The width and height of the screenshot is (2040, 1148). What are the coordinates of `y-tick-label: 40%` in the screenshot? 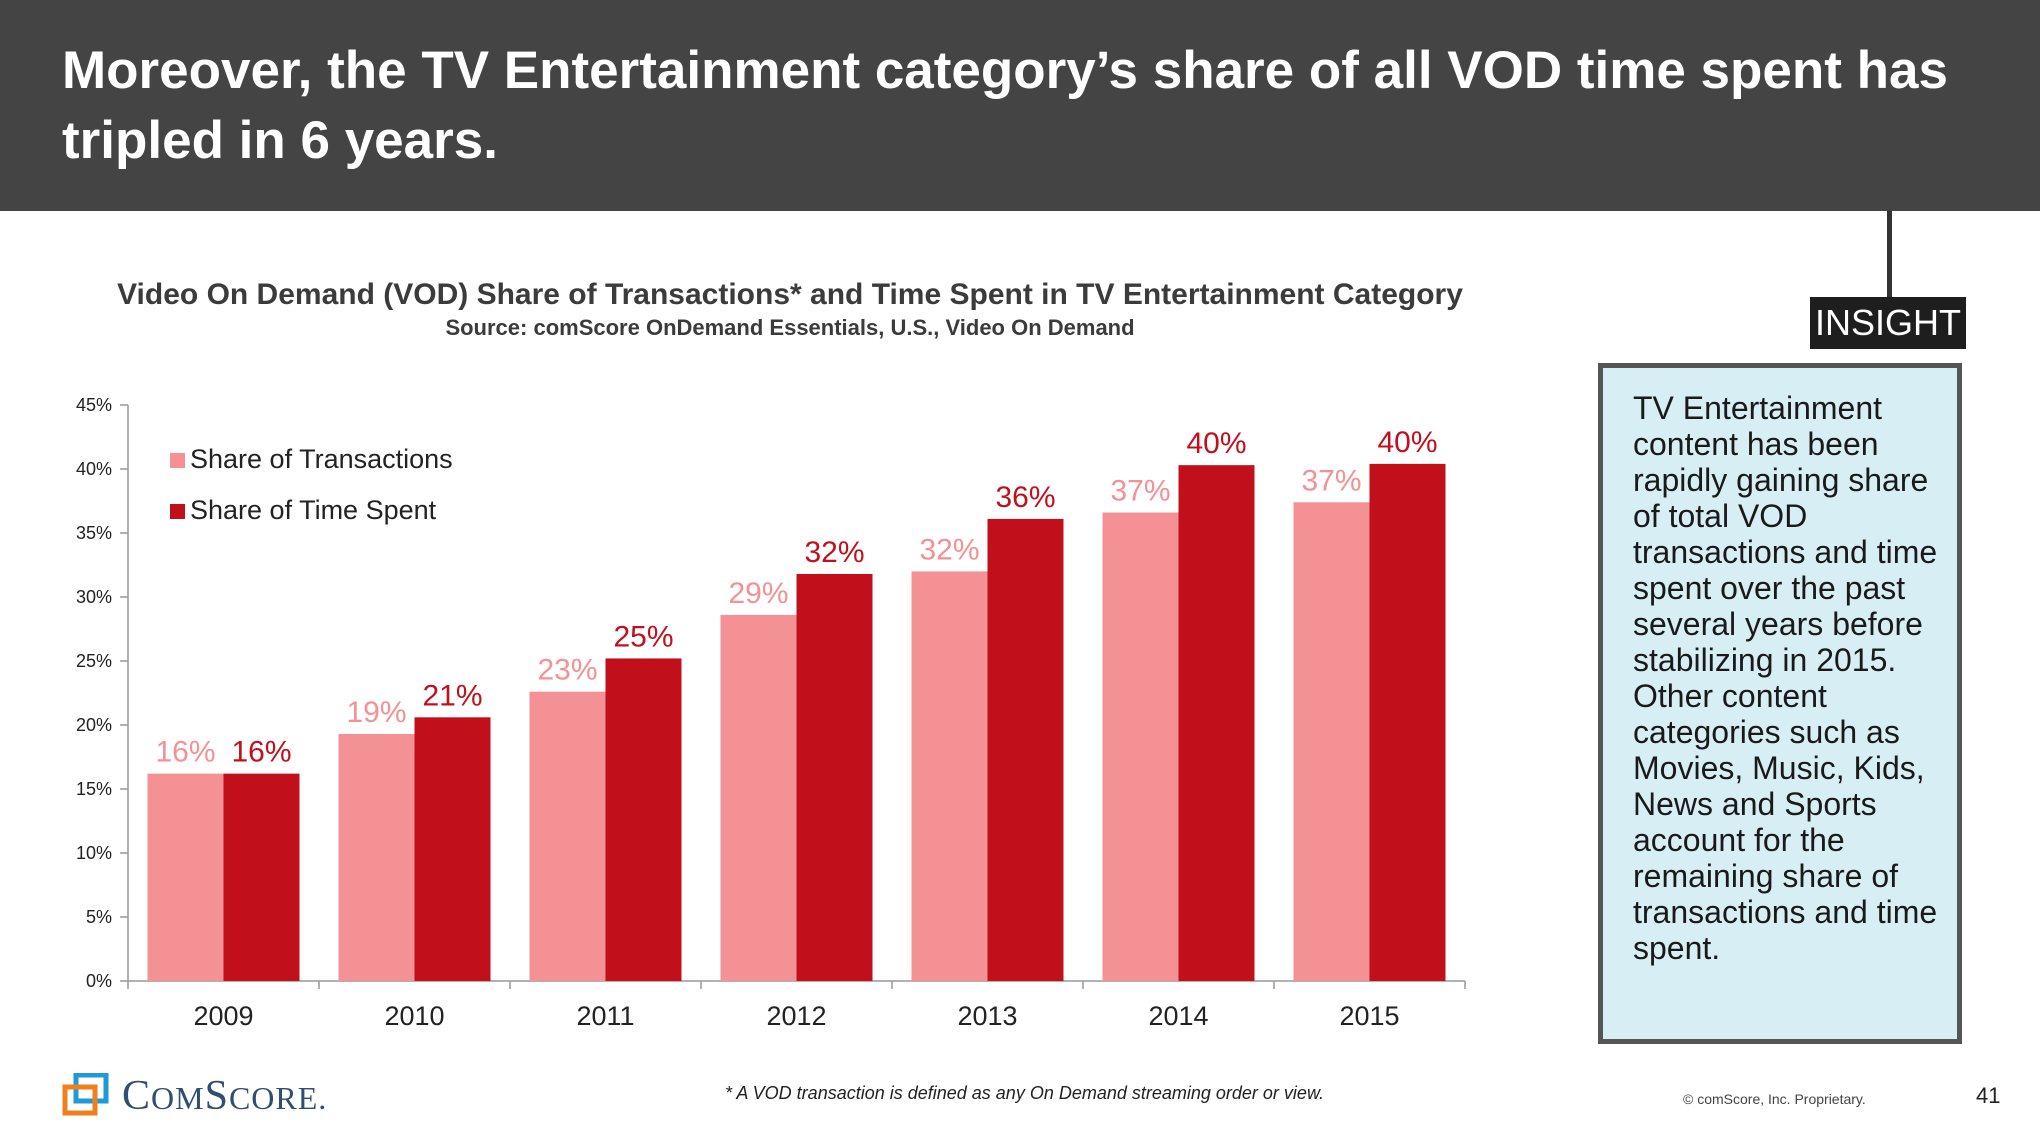 It's located at (94, 469).